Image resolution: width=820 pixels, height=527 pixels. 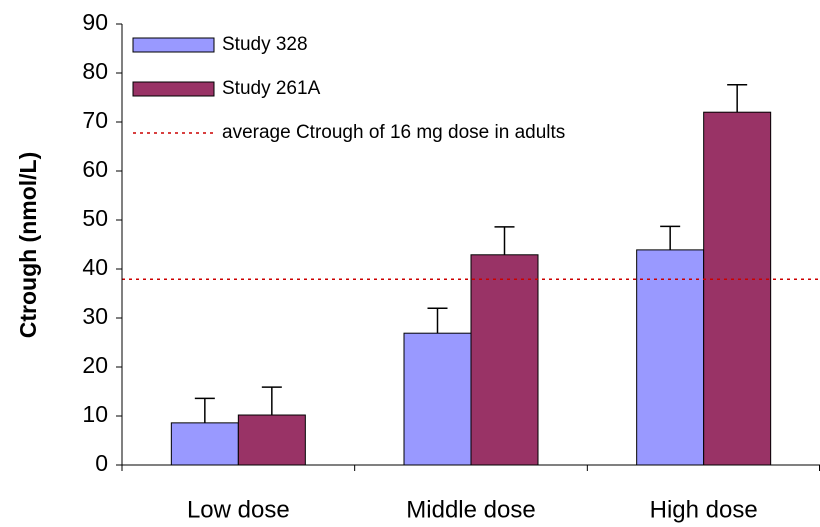 I want to click on y-axis-label: Ctrough (nmol/L), so click(x=28, y=245).